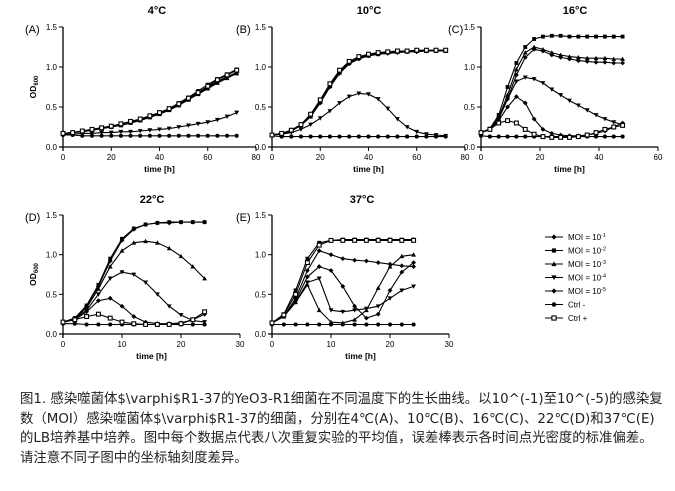 The height and width of the screenshot is (491, 675). What do you see at coordinates (587, 278) in the screenshot?
I see `legend-label: MOI = 10-4` at bounding box center [587, 278].